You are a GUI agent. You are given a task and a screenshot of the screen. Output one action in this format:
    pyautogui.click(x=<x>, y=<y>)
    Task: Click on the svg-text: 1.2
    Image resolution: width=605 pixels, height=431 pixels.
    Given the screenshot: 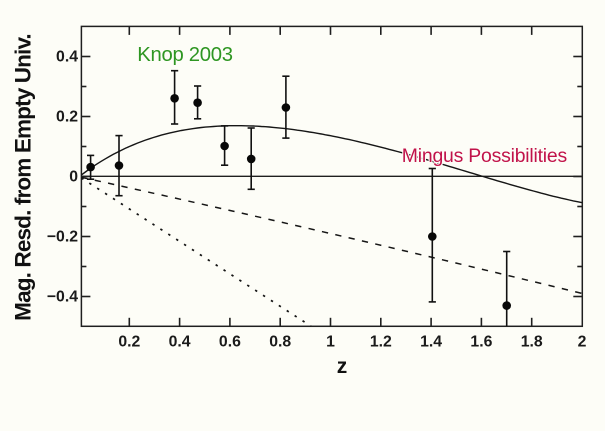 What is the action you would take?
    pyautogui.click(x=381, y=341)
    